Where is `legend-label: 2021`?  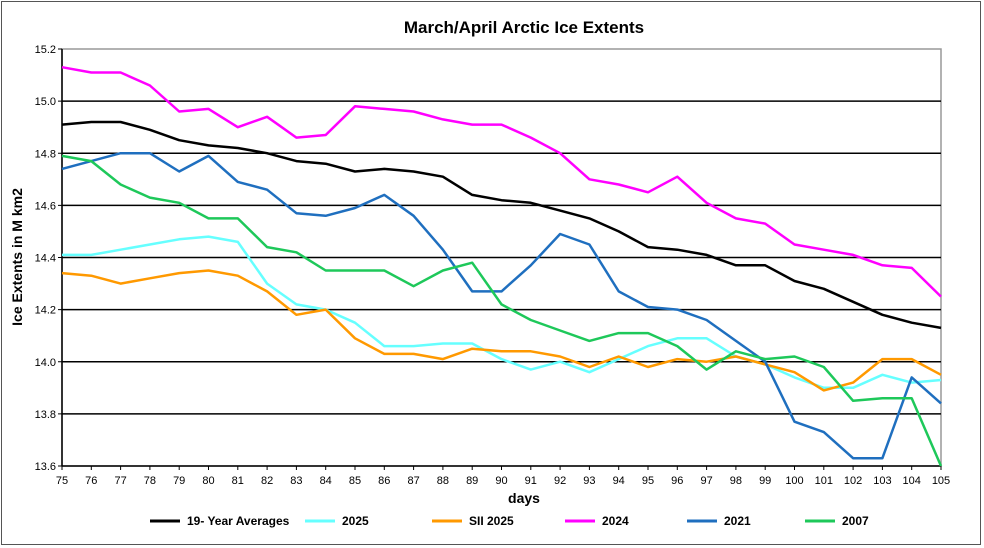
legend-label: 2021 is located at coordinates (737, 521).